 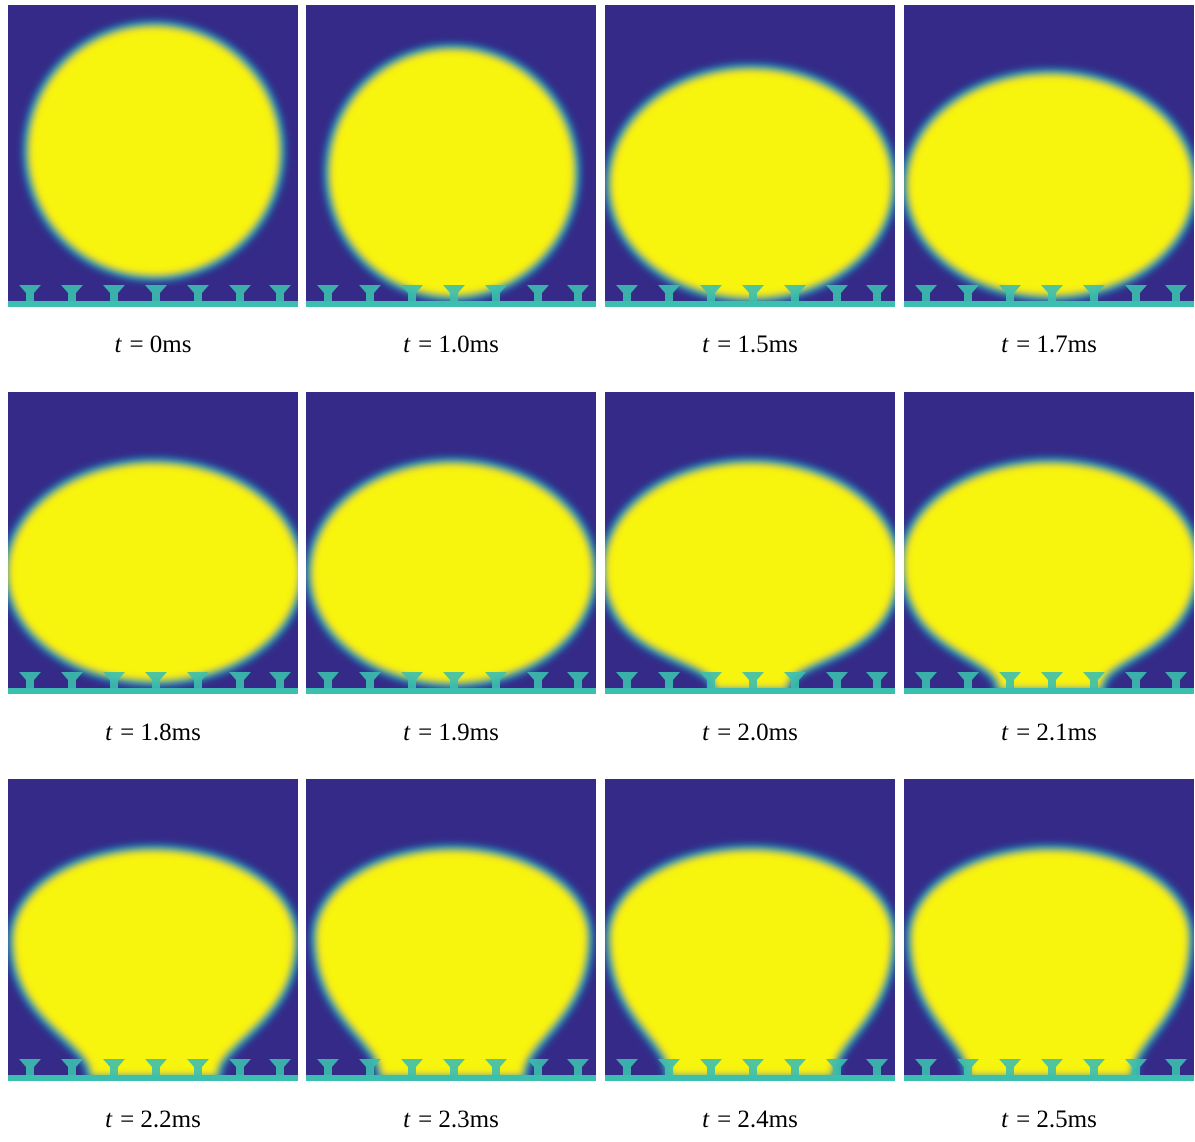 I want to click on caption: t = 1.8ms, so click(x=153, y=732).